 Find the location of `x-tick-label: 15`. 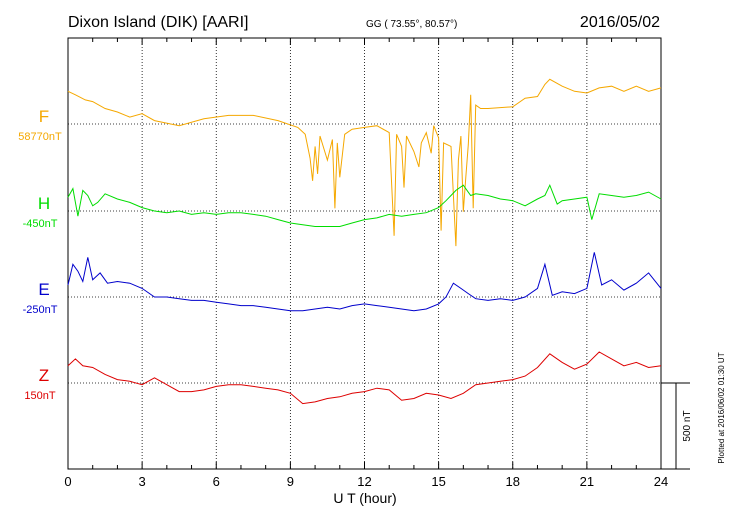

x-tick-label: 15 is located at coordinates (438, 481).